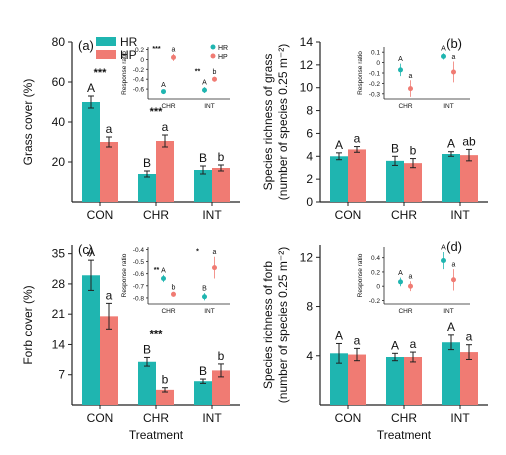 The width and height of the screenshot is (506, 455). I want to click on panel-label: (b), so click(454, 43).